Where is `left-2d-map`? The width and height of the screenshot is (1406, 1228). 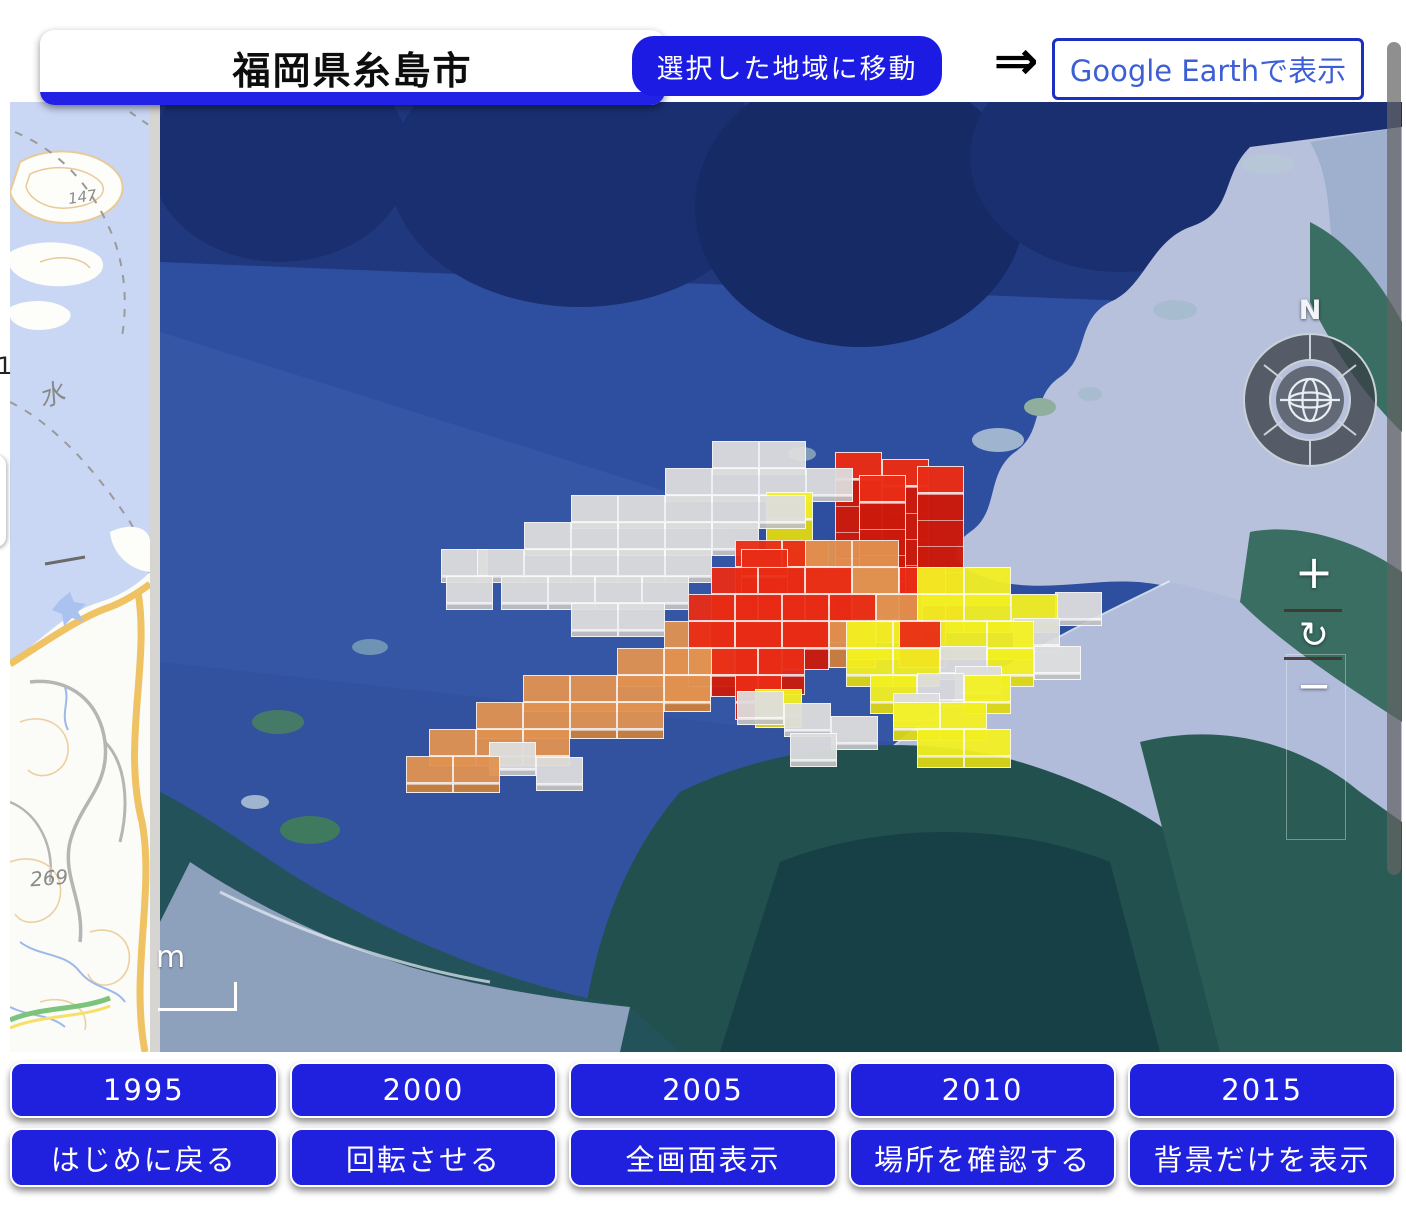
left-2d-map is located at coordinates (80, 577).